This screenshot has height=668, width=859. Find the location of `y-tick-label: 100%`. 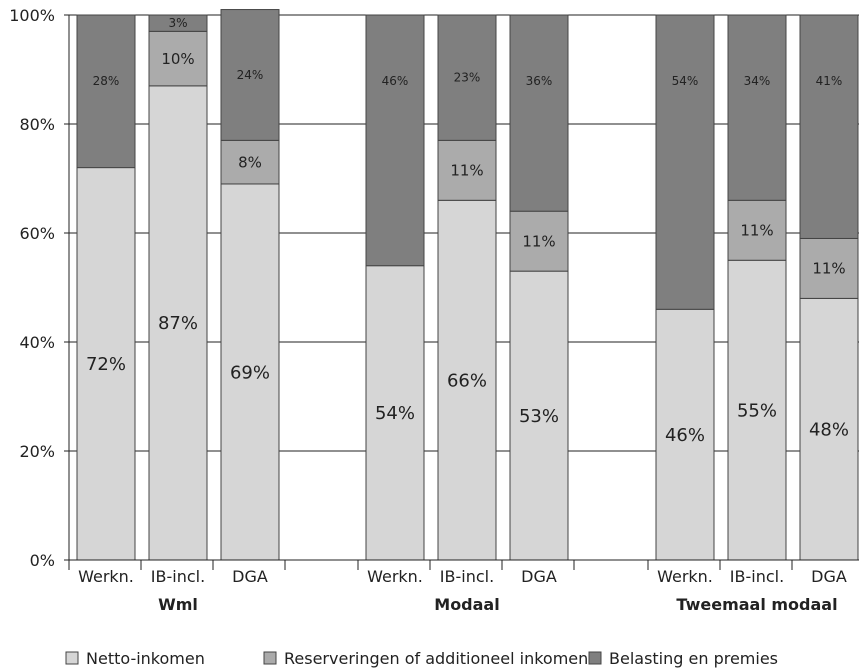

y-tick-label: 100% is located at coordinates (32, 15).